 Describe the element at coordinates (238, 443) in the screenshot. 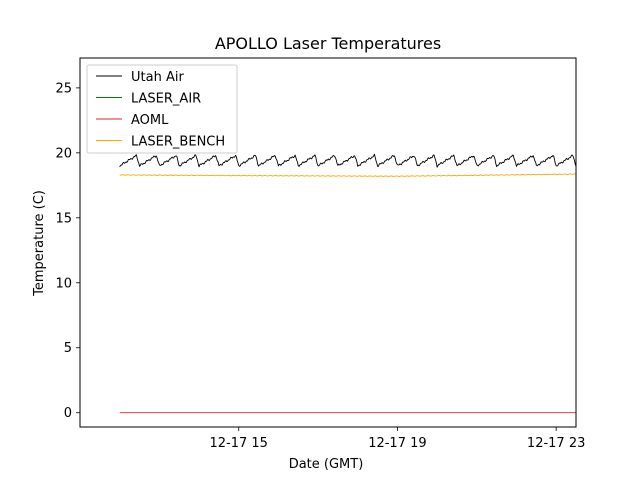

I see `x-tick-label: 12-17 15` at that location.